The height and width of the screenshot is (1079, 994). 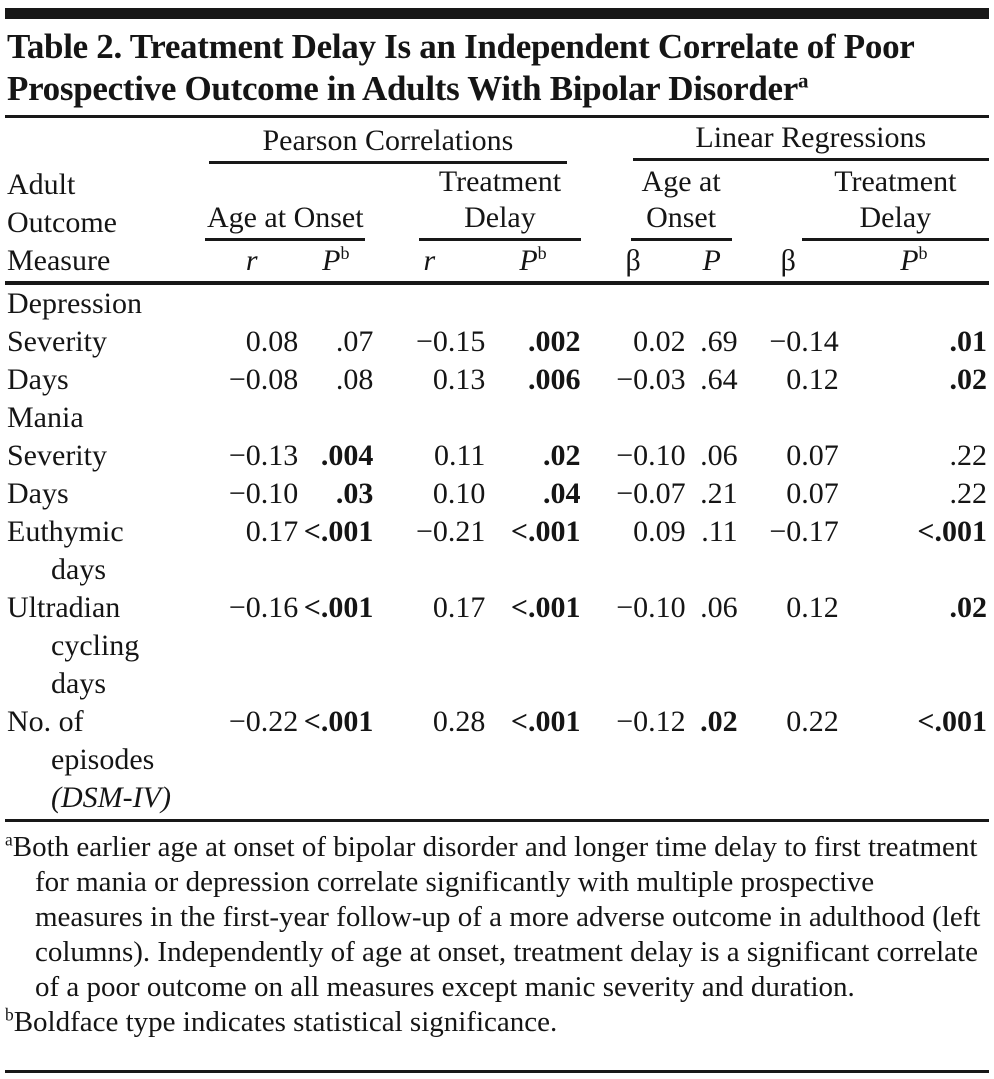 What do you see at coordinates (65, 550) in the screenshot?
I see `row-label: Euthymic days` at bounding box center [65, 550].